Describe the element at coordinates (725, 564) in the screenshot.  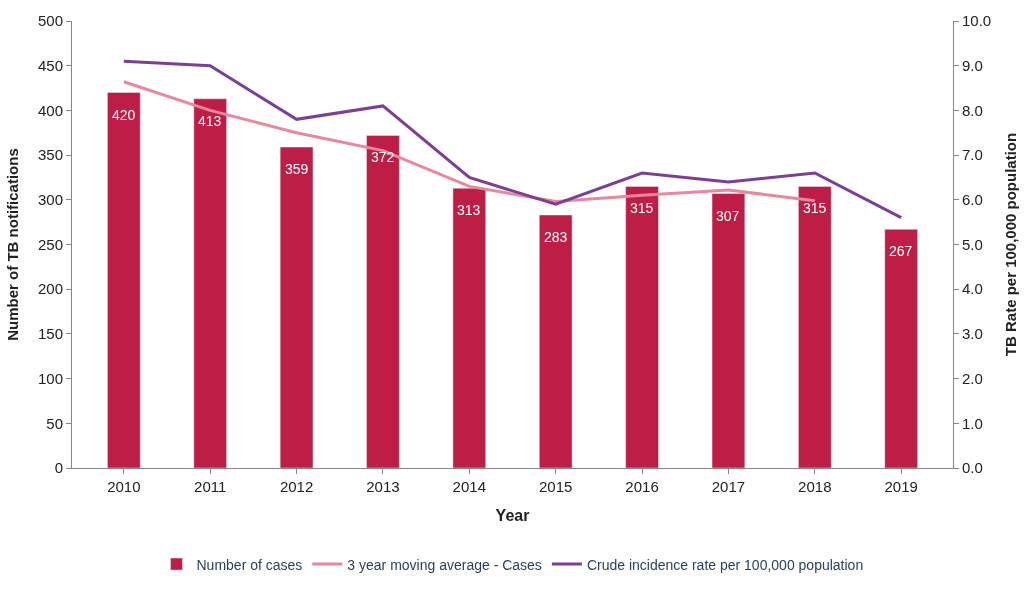
I see `legend-label: Crude incidence rate per 100,000 population` at that location.